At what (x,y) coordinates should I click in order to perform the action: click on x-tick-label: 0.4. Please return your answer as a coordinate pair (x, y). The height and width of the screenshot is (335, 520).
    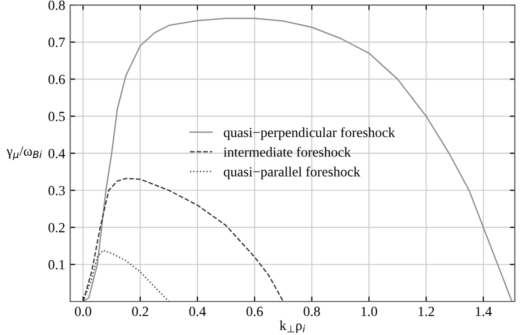
    Looking at the image, I should click on (197, 311).